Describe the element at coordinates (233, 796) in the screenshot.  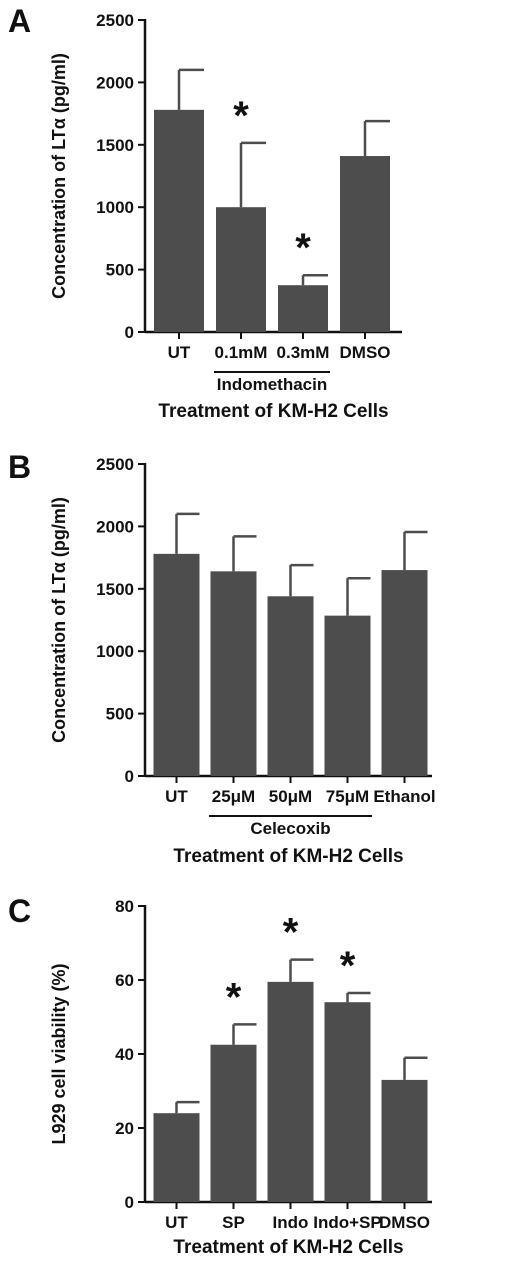
I see `category-label: 25μM` at that location.